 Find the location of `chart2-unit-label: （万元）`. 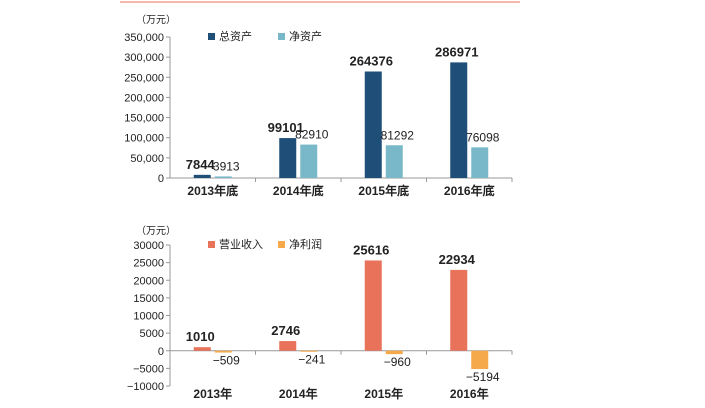

chart2-unit-label: （万元） is located at coordinates (156, 231).